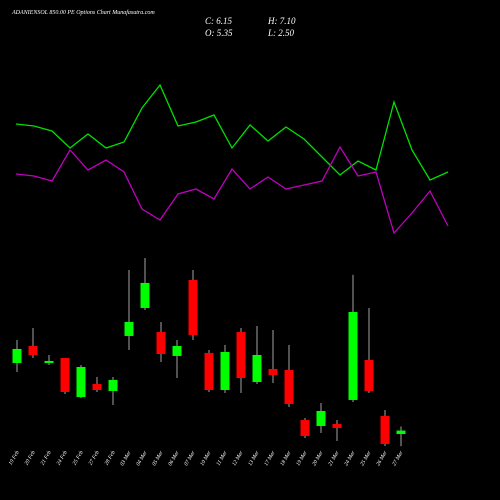 This screenshot has width=500, height=500. I want to click on open-label: O: 5.35, so click(219, 33).